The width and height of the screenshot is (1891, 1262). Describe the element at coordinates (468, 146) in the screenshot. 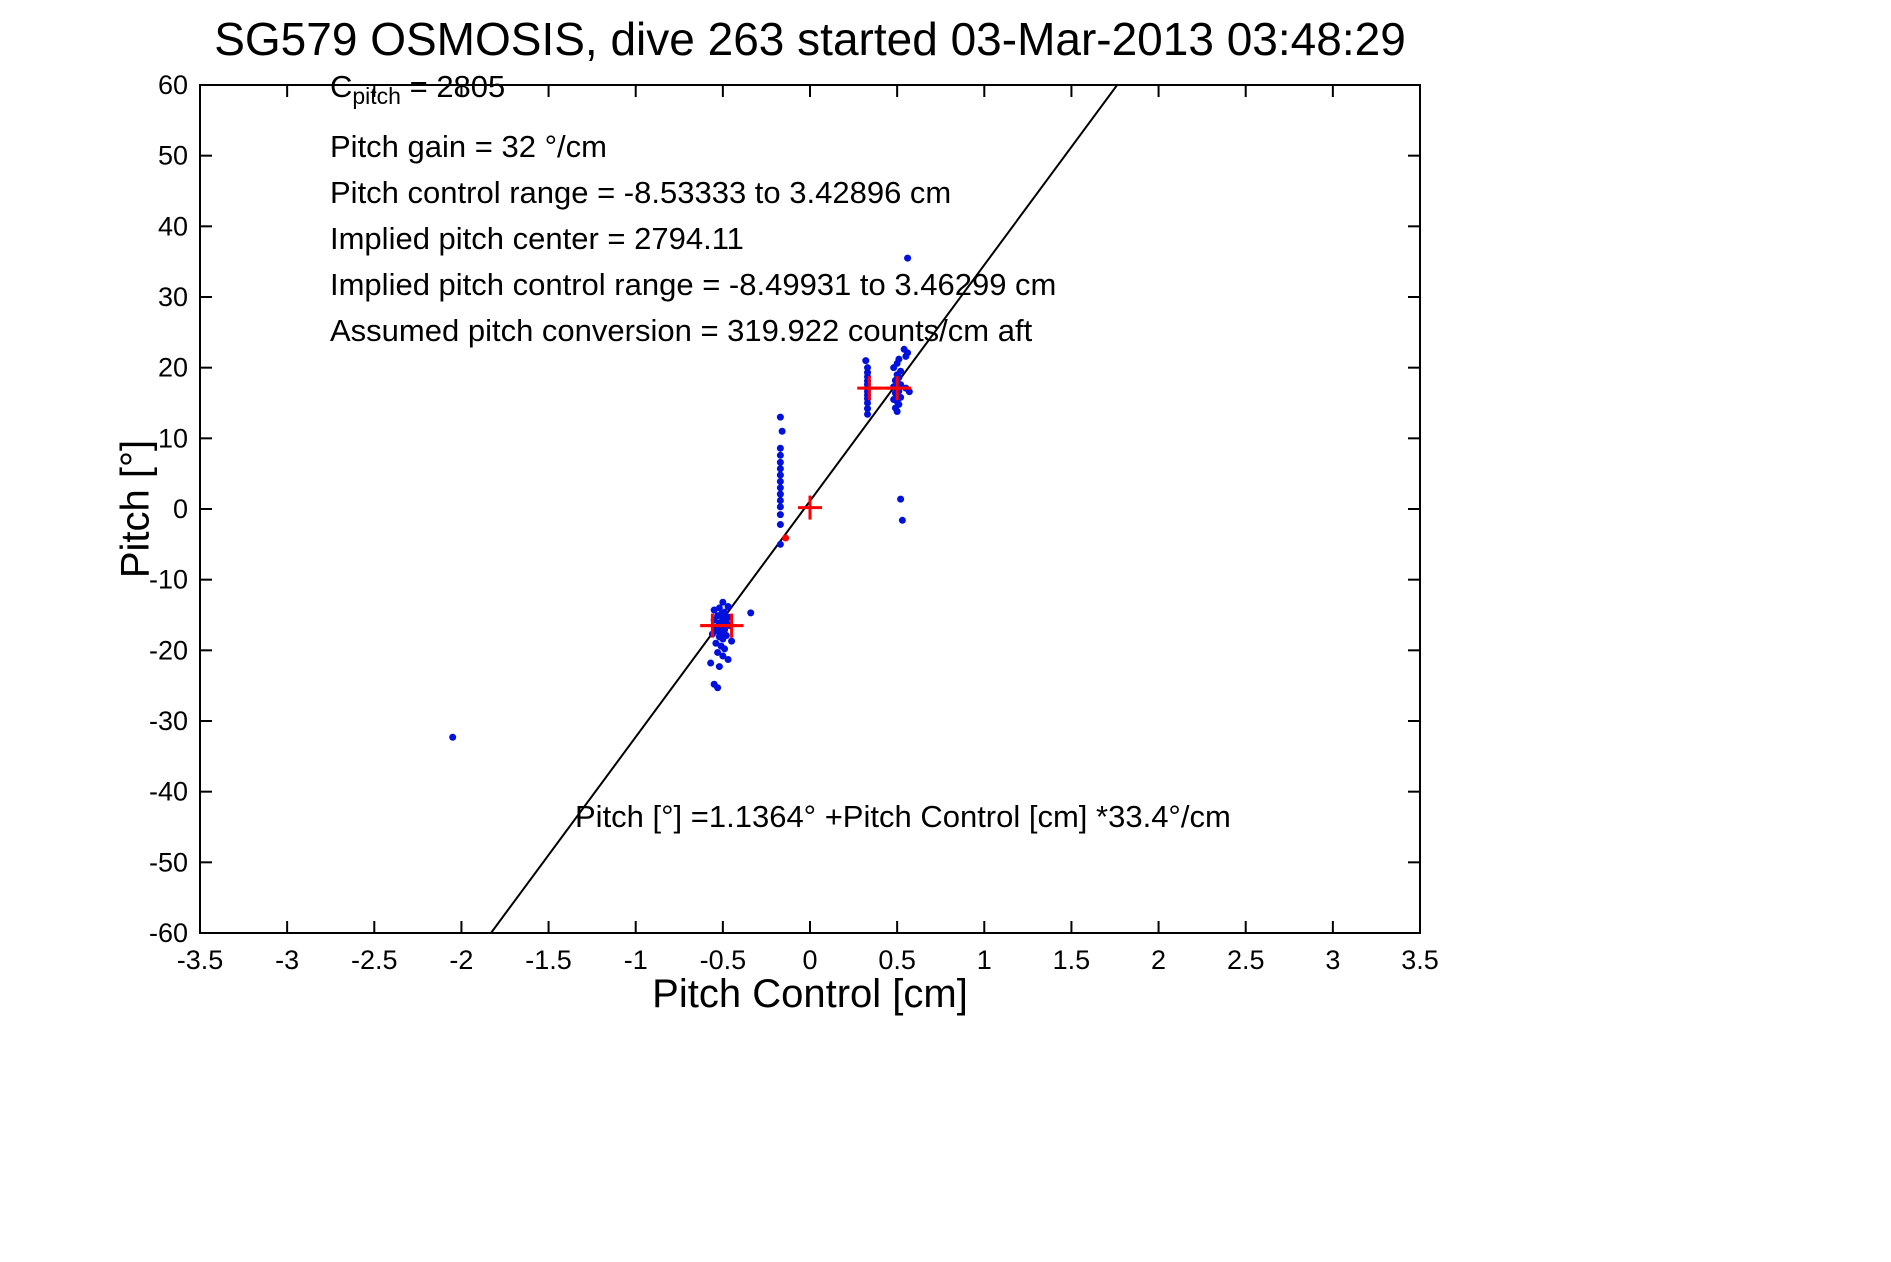

I see `annotation-pitch-gain: Pitch gain = 32 °/cm` at that location.